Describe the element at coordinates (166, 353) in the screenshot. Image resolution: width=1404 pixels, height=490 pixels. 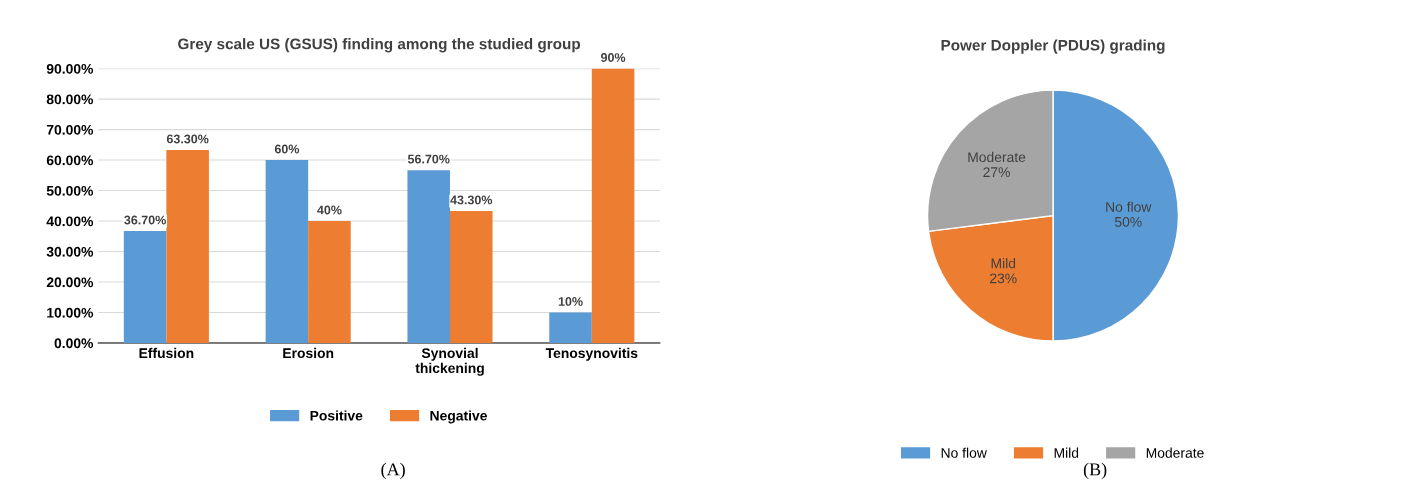
I see `x-tick-label: Effusion` at that location.